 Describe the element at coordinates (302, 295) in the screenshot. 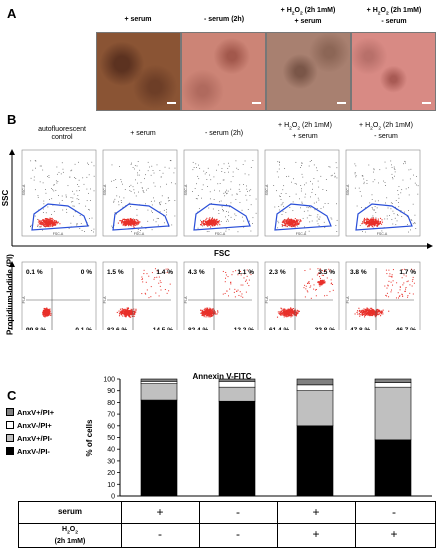

I see `annexin-frame` at that location.